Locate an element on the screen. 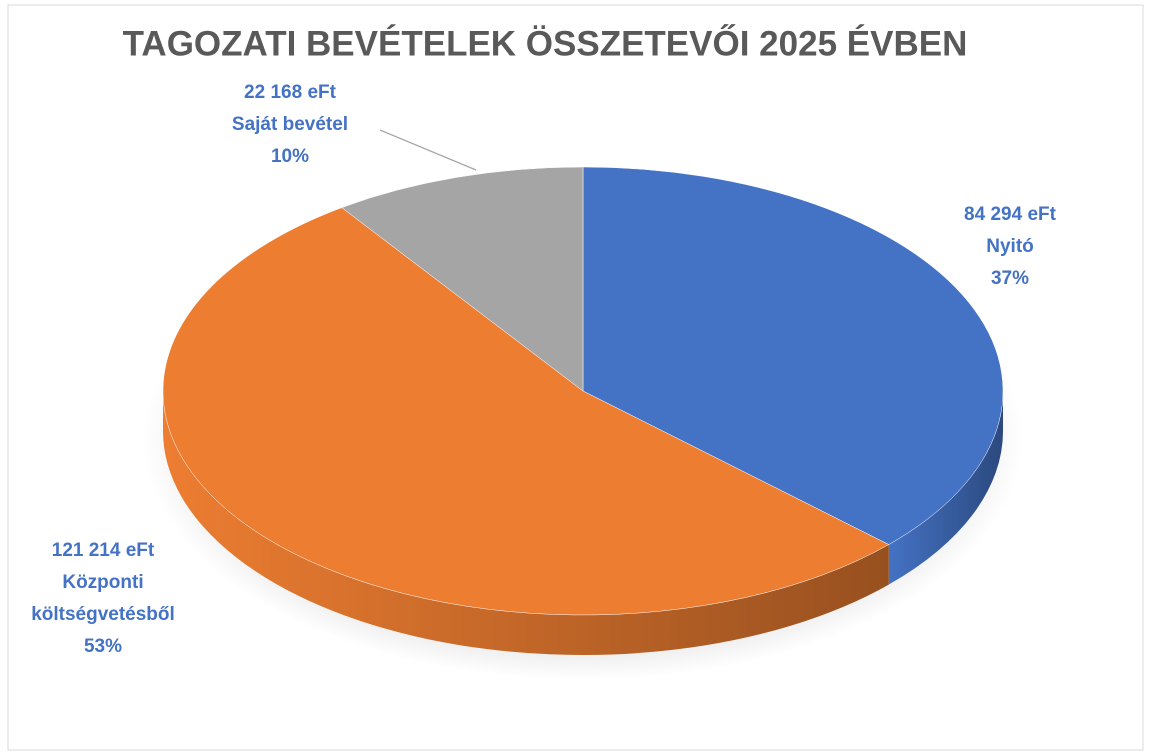 The image size is (1151, 755). data-label: 84 294 eFt Nyitó 37% is located at coordinates (1010, 247).